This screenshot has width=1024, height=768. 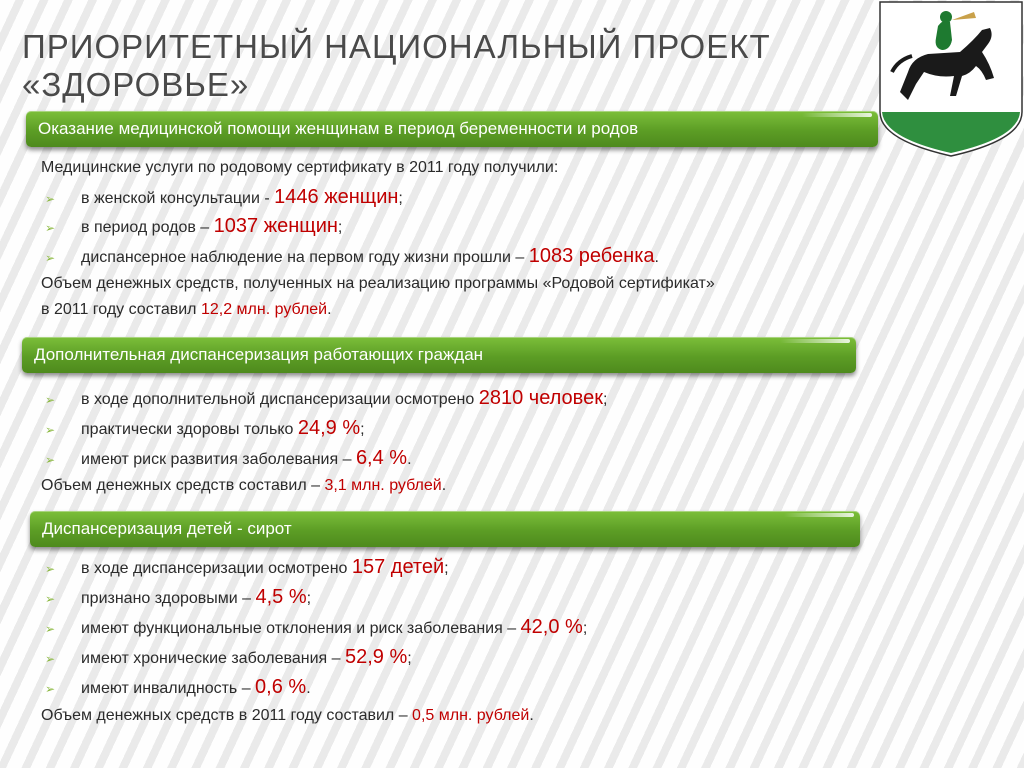 I want to click on list-item: ➢ имеют хронические заболевания – 52,9 %;, so click(x=228, y=658).